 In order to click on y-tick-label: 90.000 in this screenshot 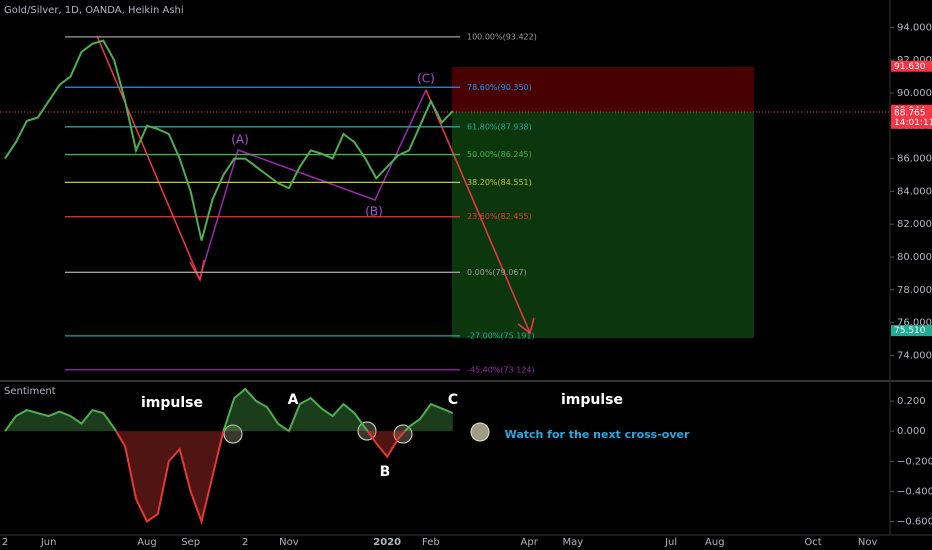, I will do `click(914, 93)`.